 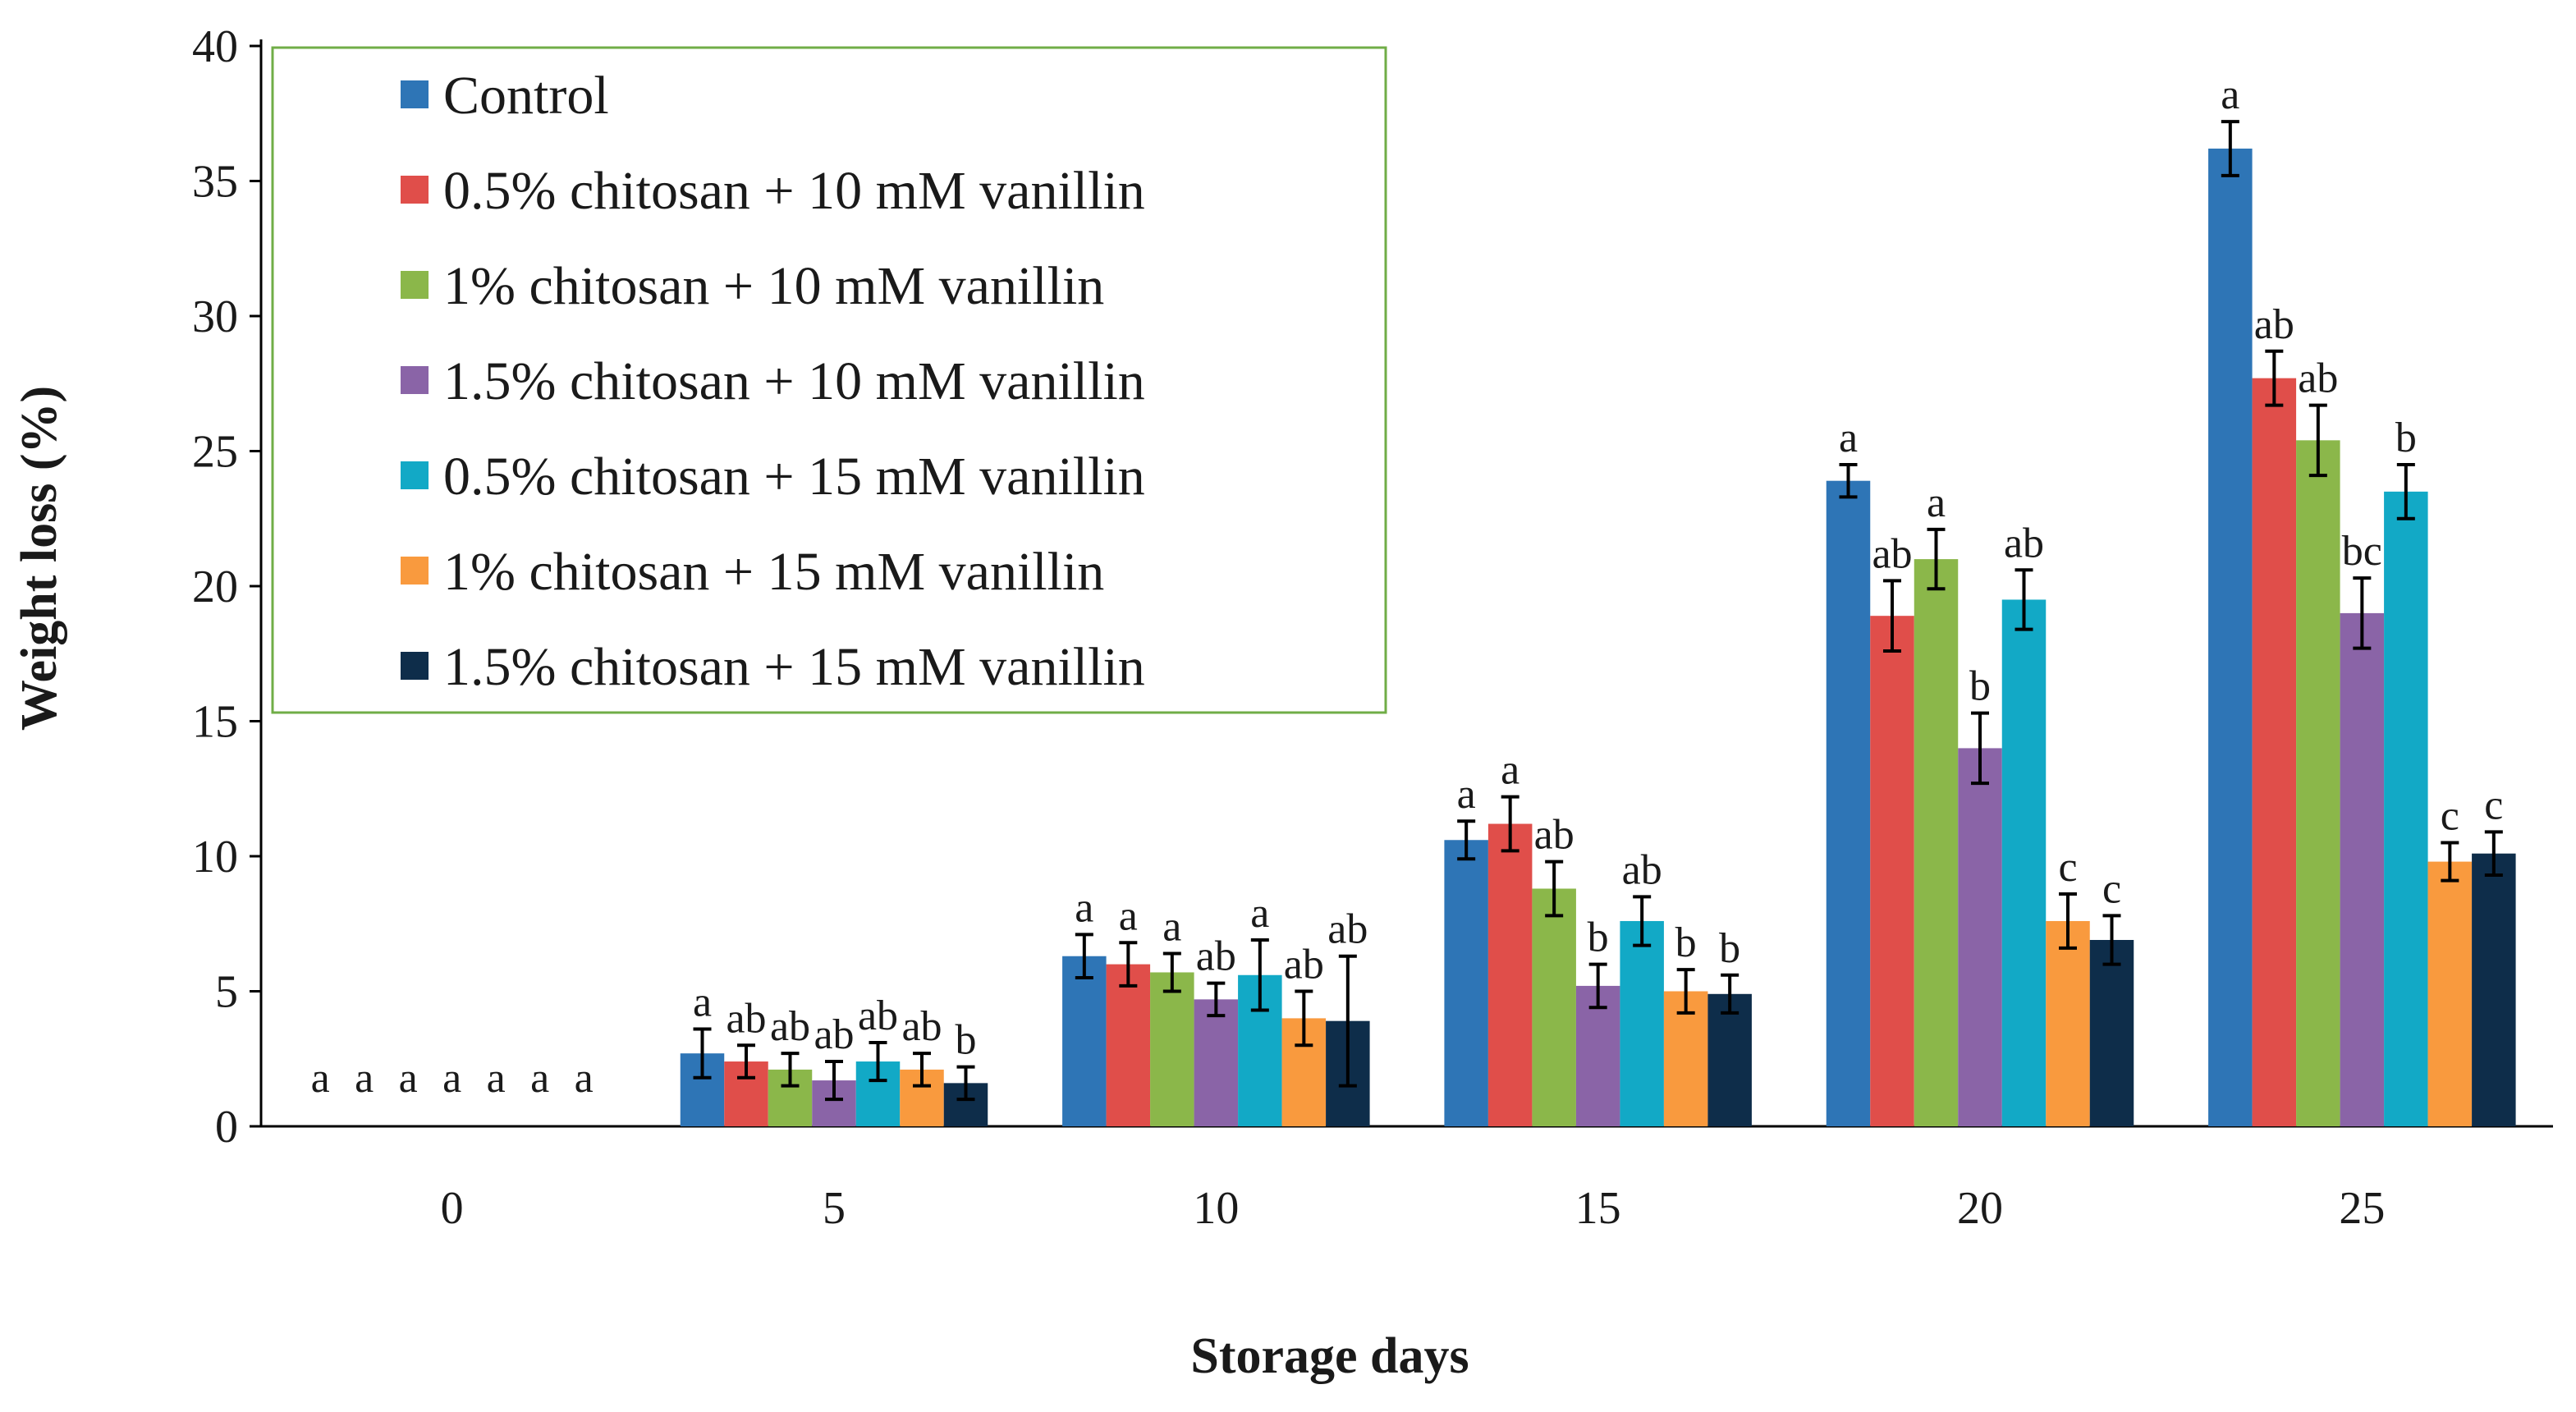 I want to click on y-tick-label: 25, so click(x=215, y=453).